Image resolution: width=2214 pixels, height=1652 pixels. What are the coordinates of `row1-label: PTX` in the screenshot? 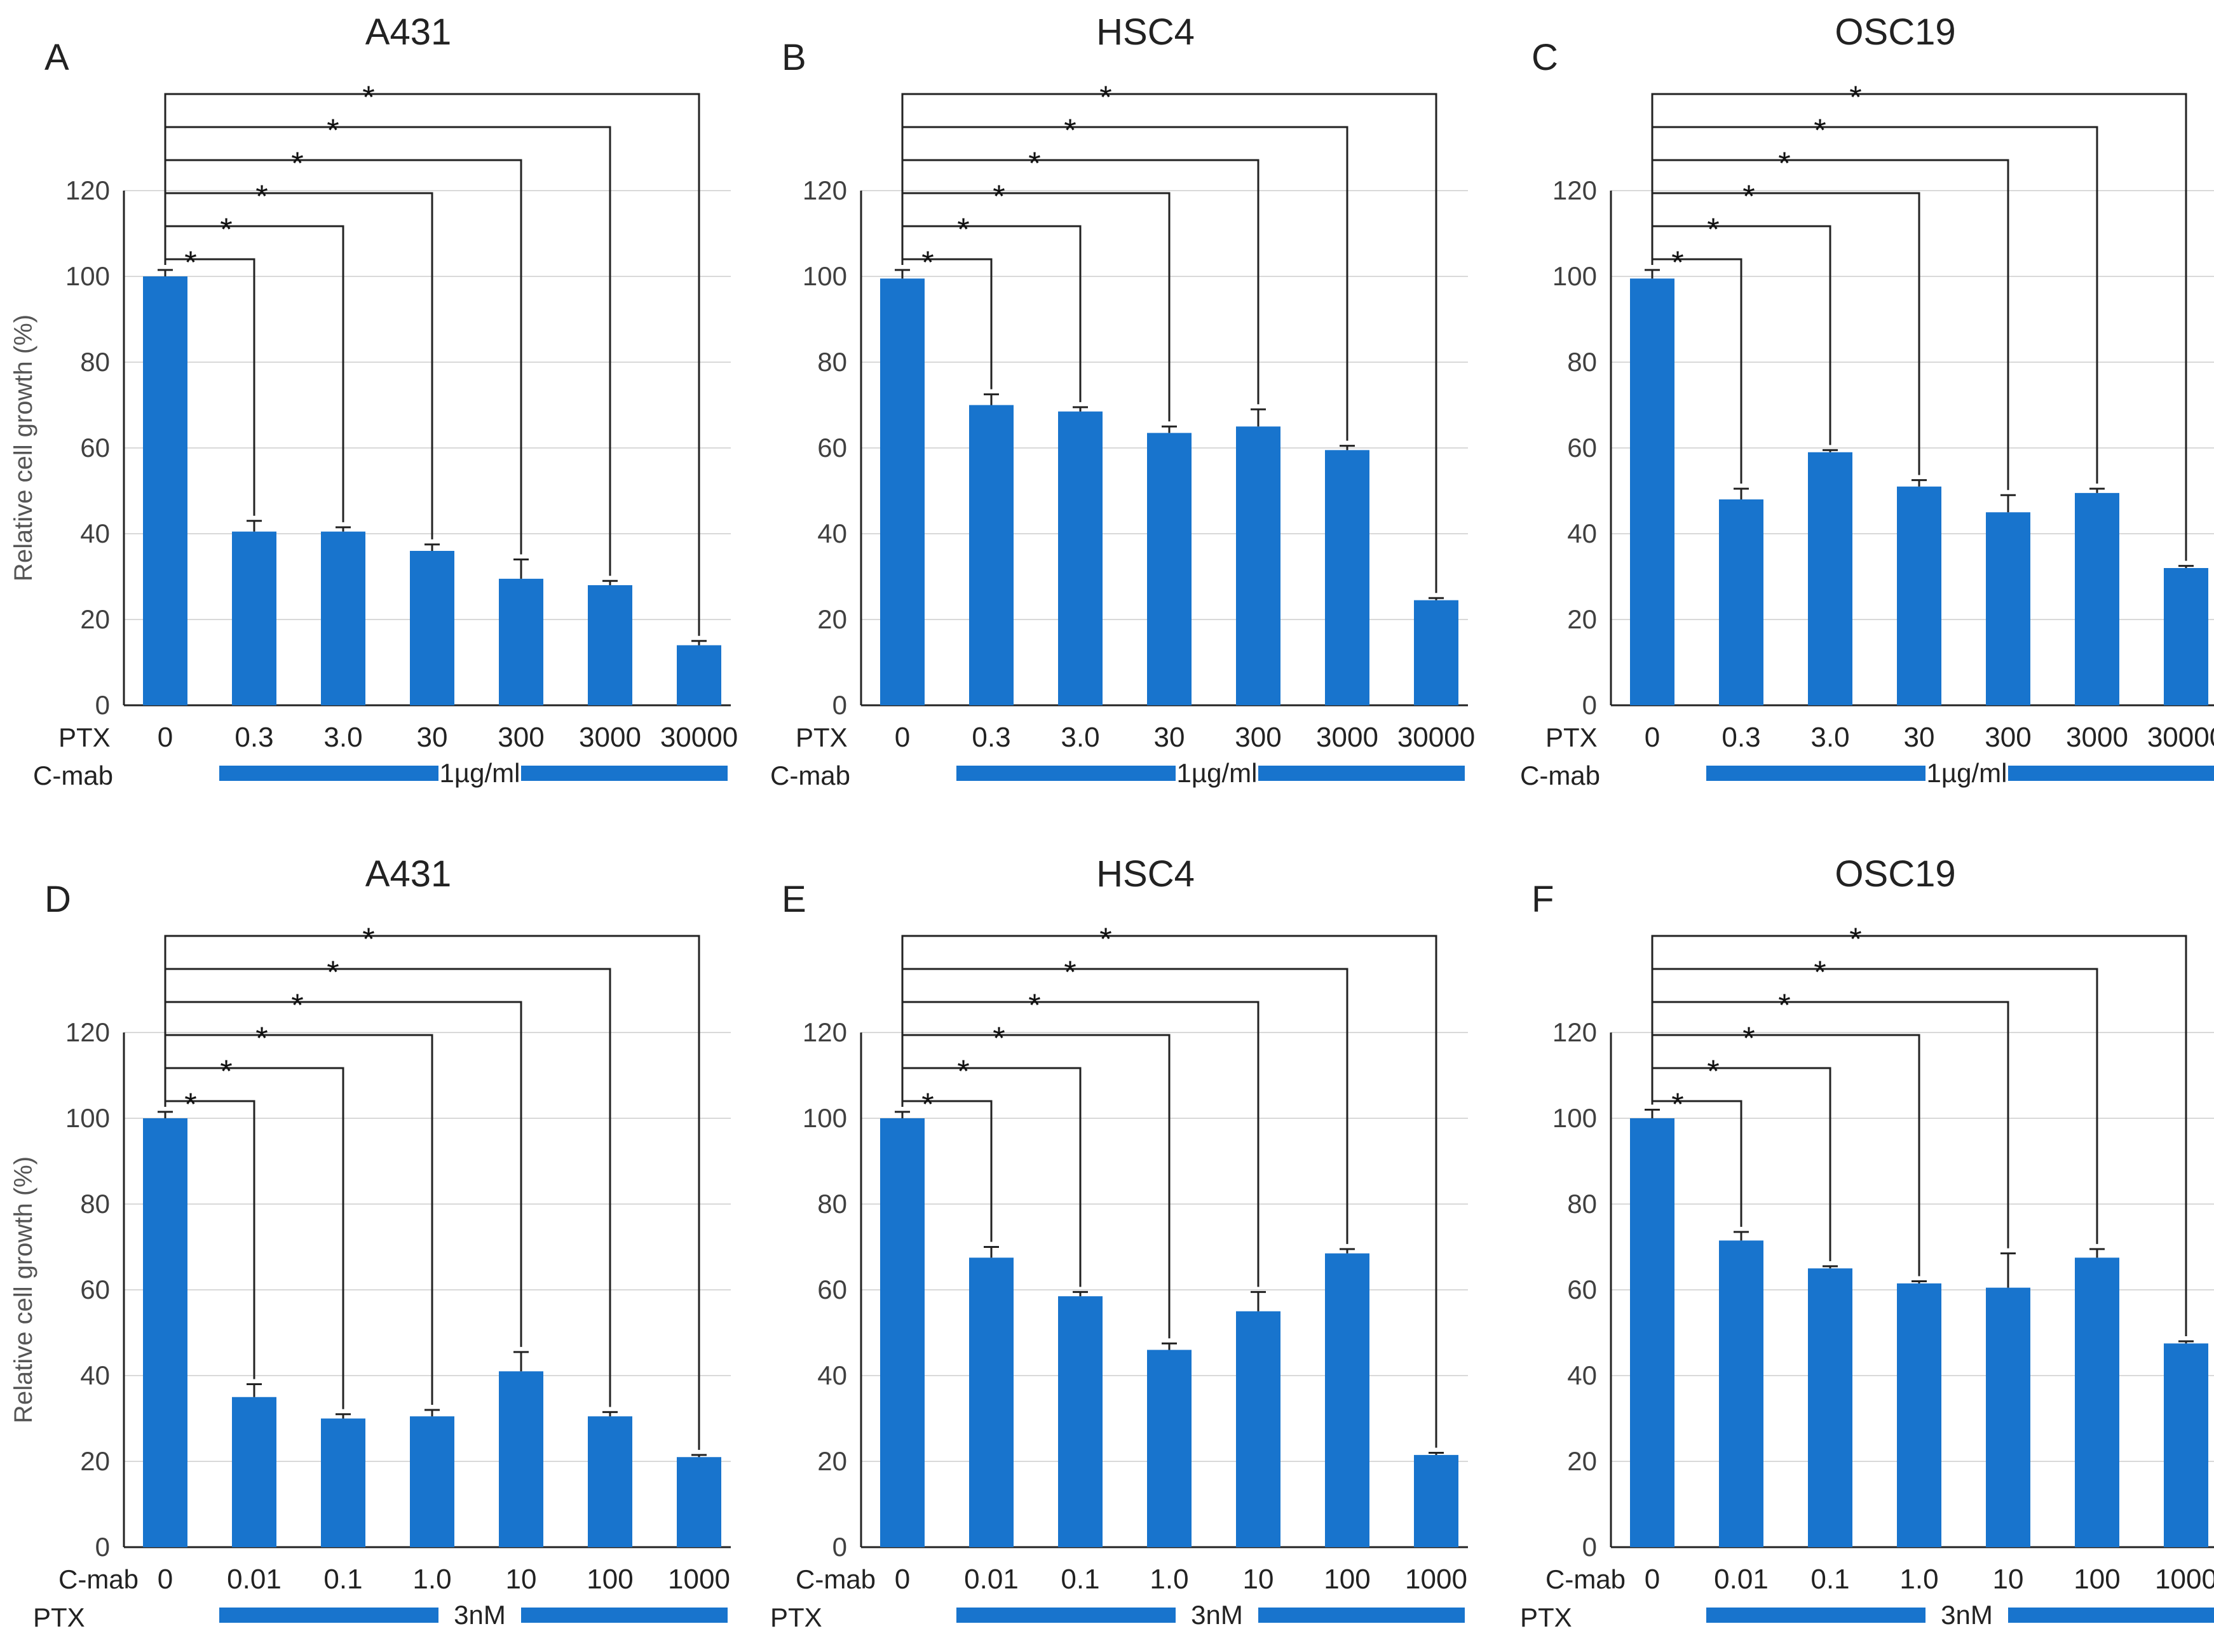 It's located at (84, 737).